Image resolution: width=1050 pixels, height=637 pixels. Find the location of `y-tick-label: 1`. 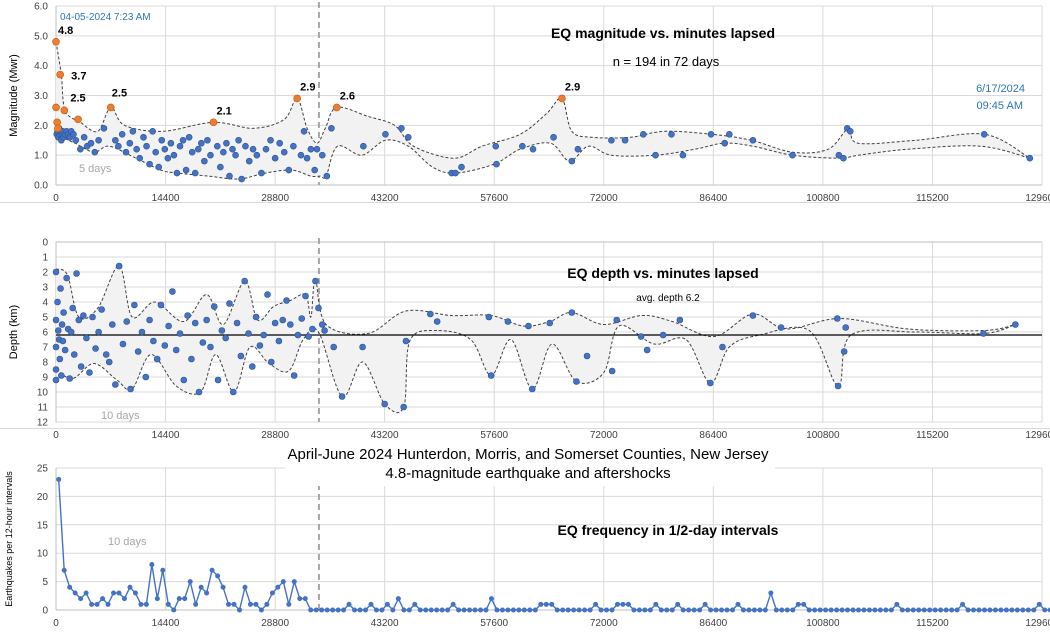

y-tick-label: 1 is located at coordinates (45, 258).